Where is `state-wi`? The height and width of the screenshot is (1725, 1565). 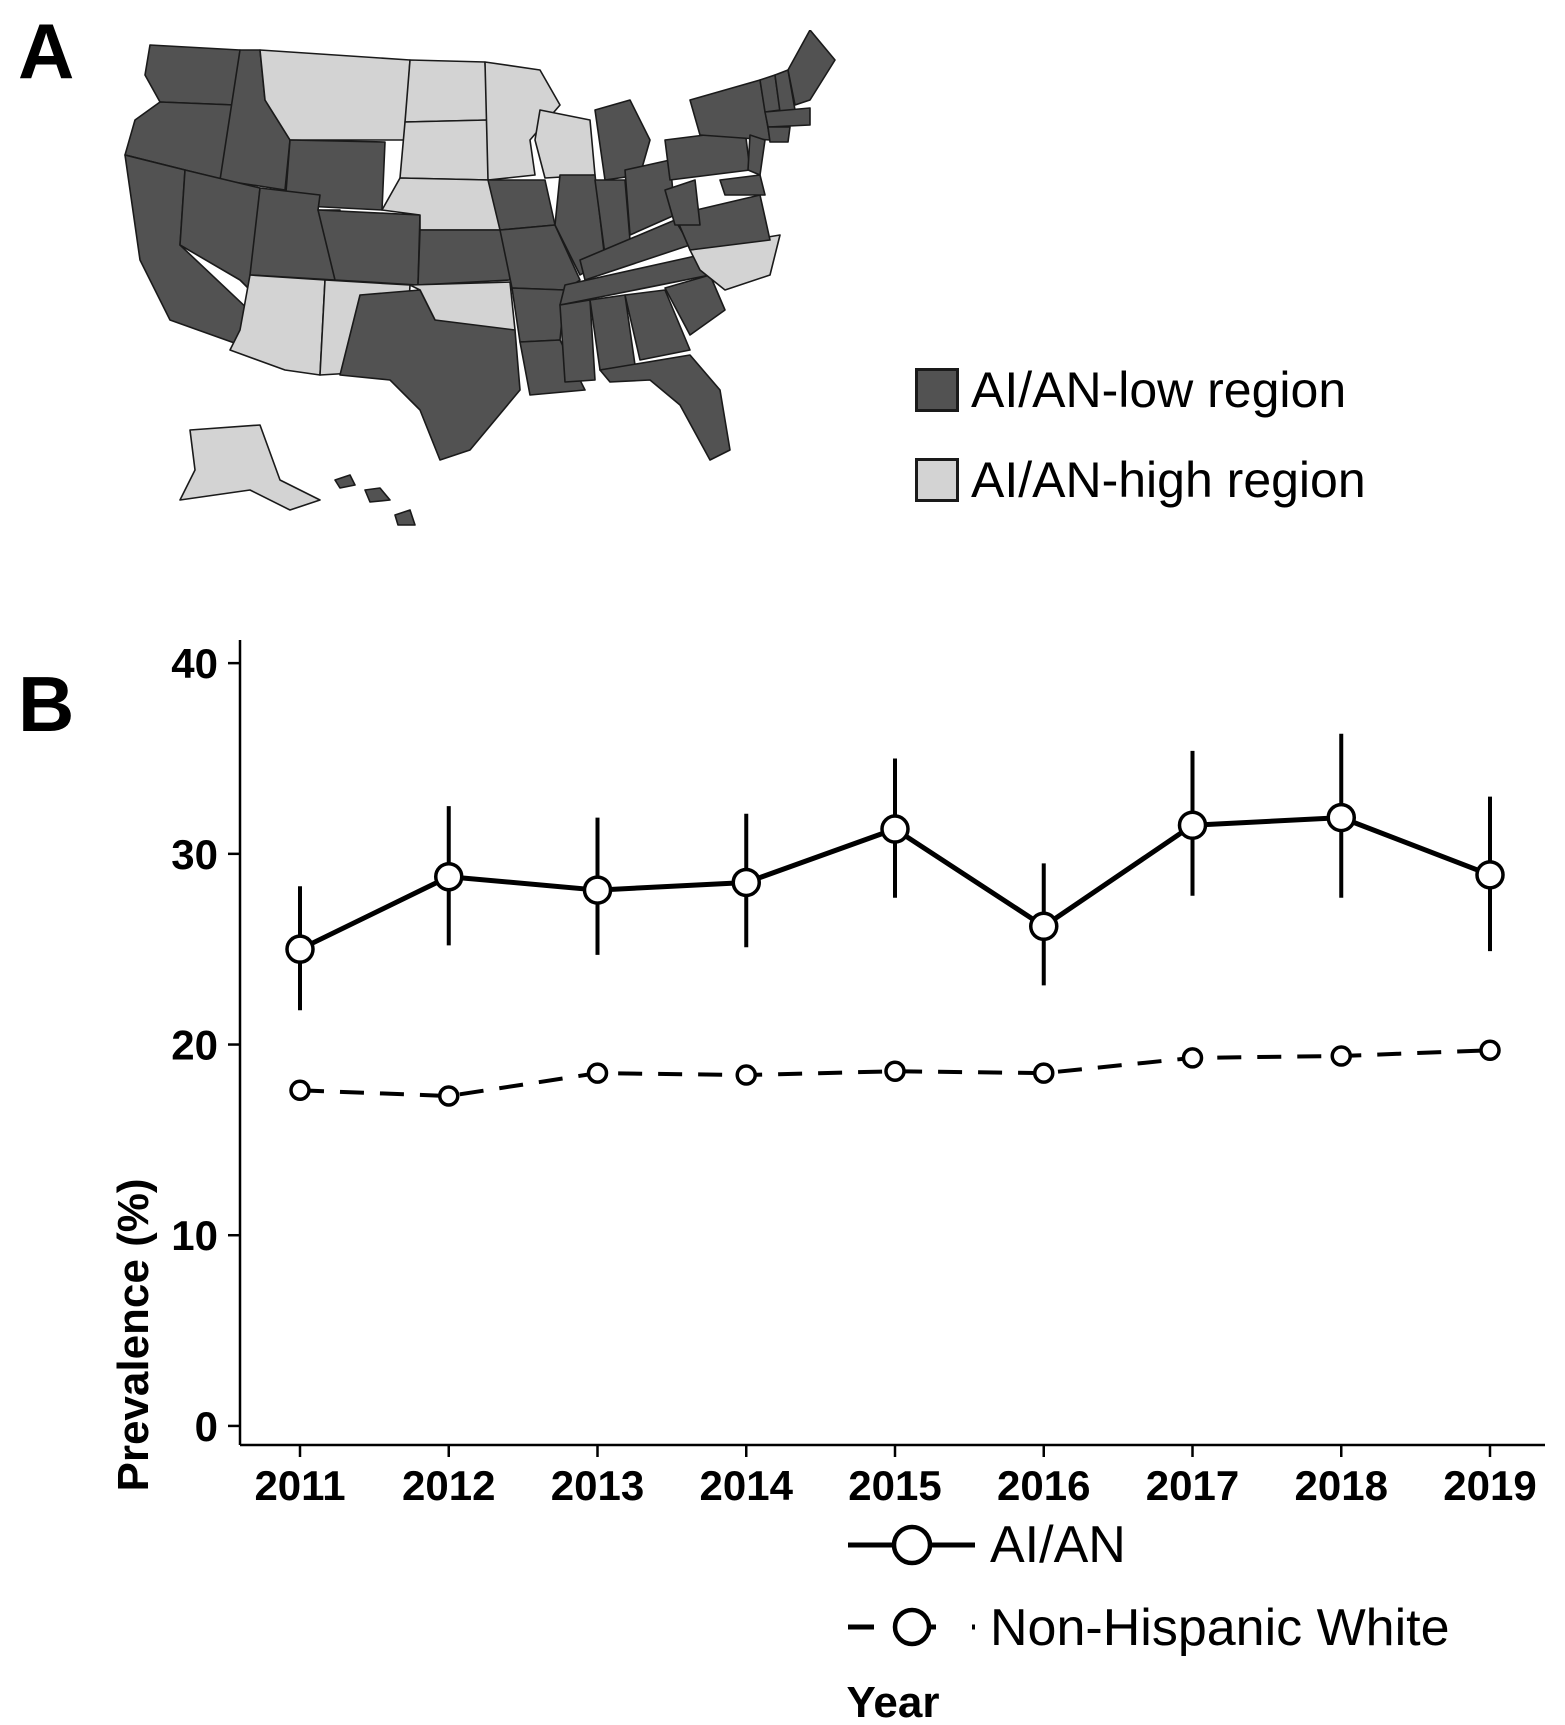 state-wi is located at coordinates (565, 144).